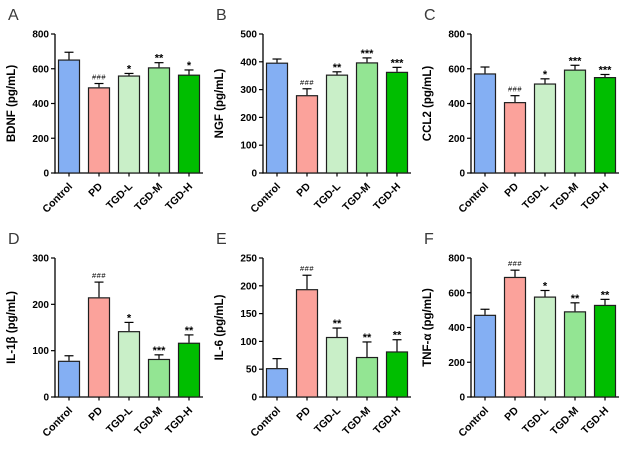 This screenshot has width=624, height=454. I want to click on y-axis-title: BDNF (pg/mL), so click(12, 103).